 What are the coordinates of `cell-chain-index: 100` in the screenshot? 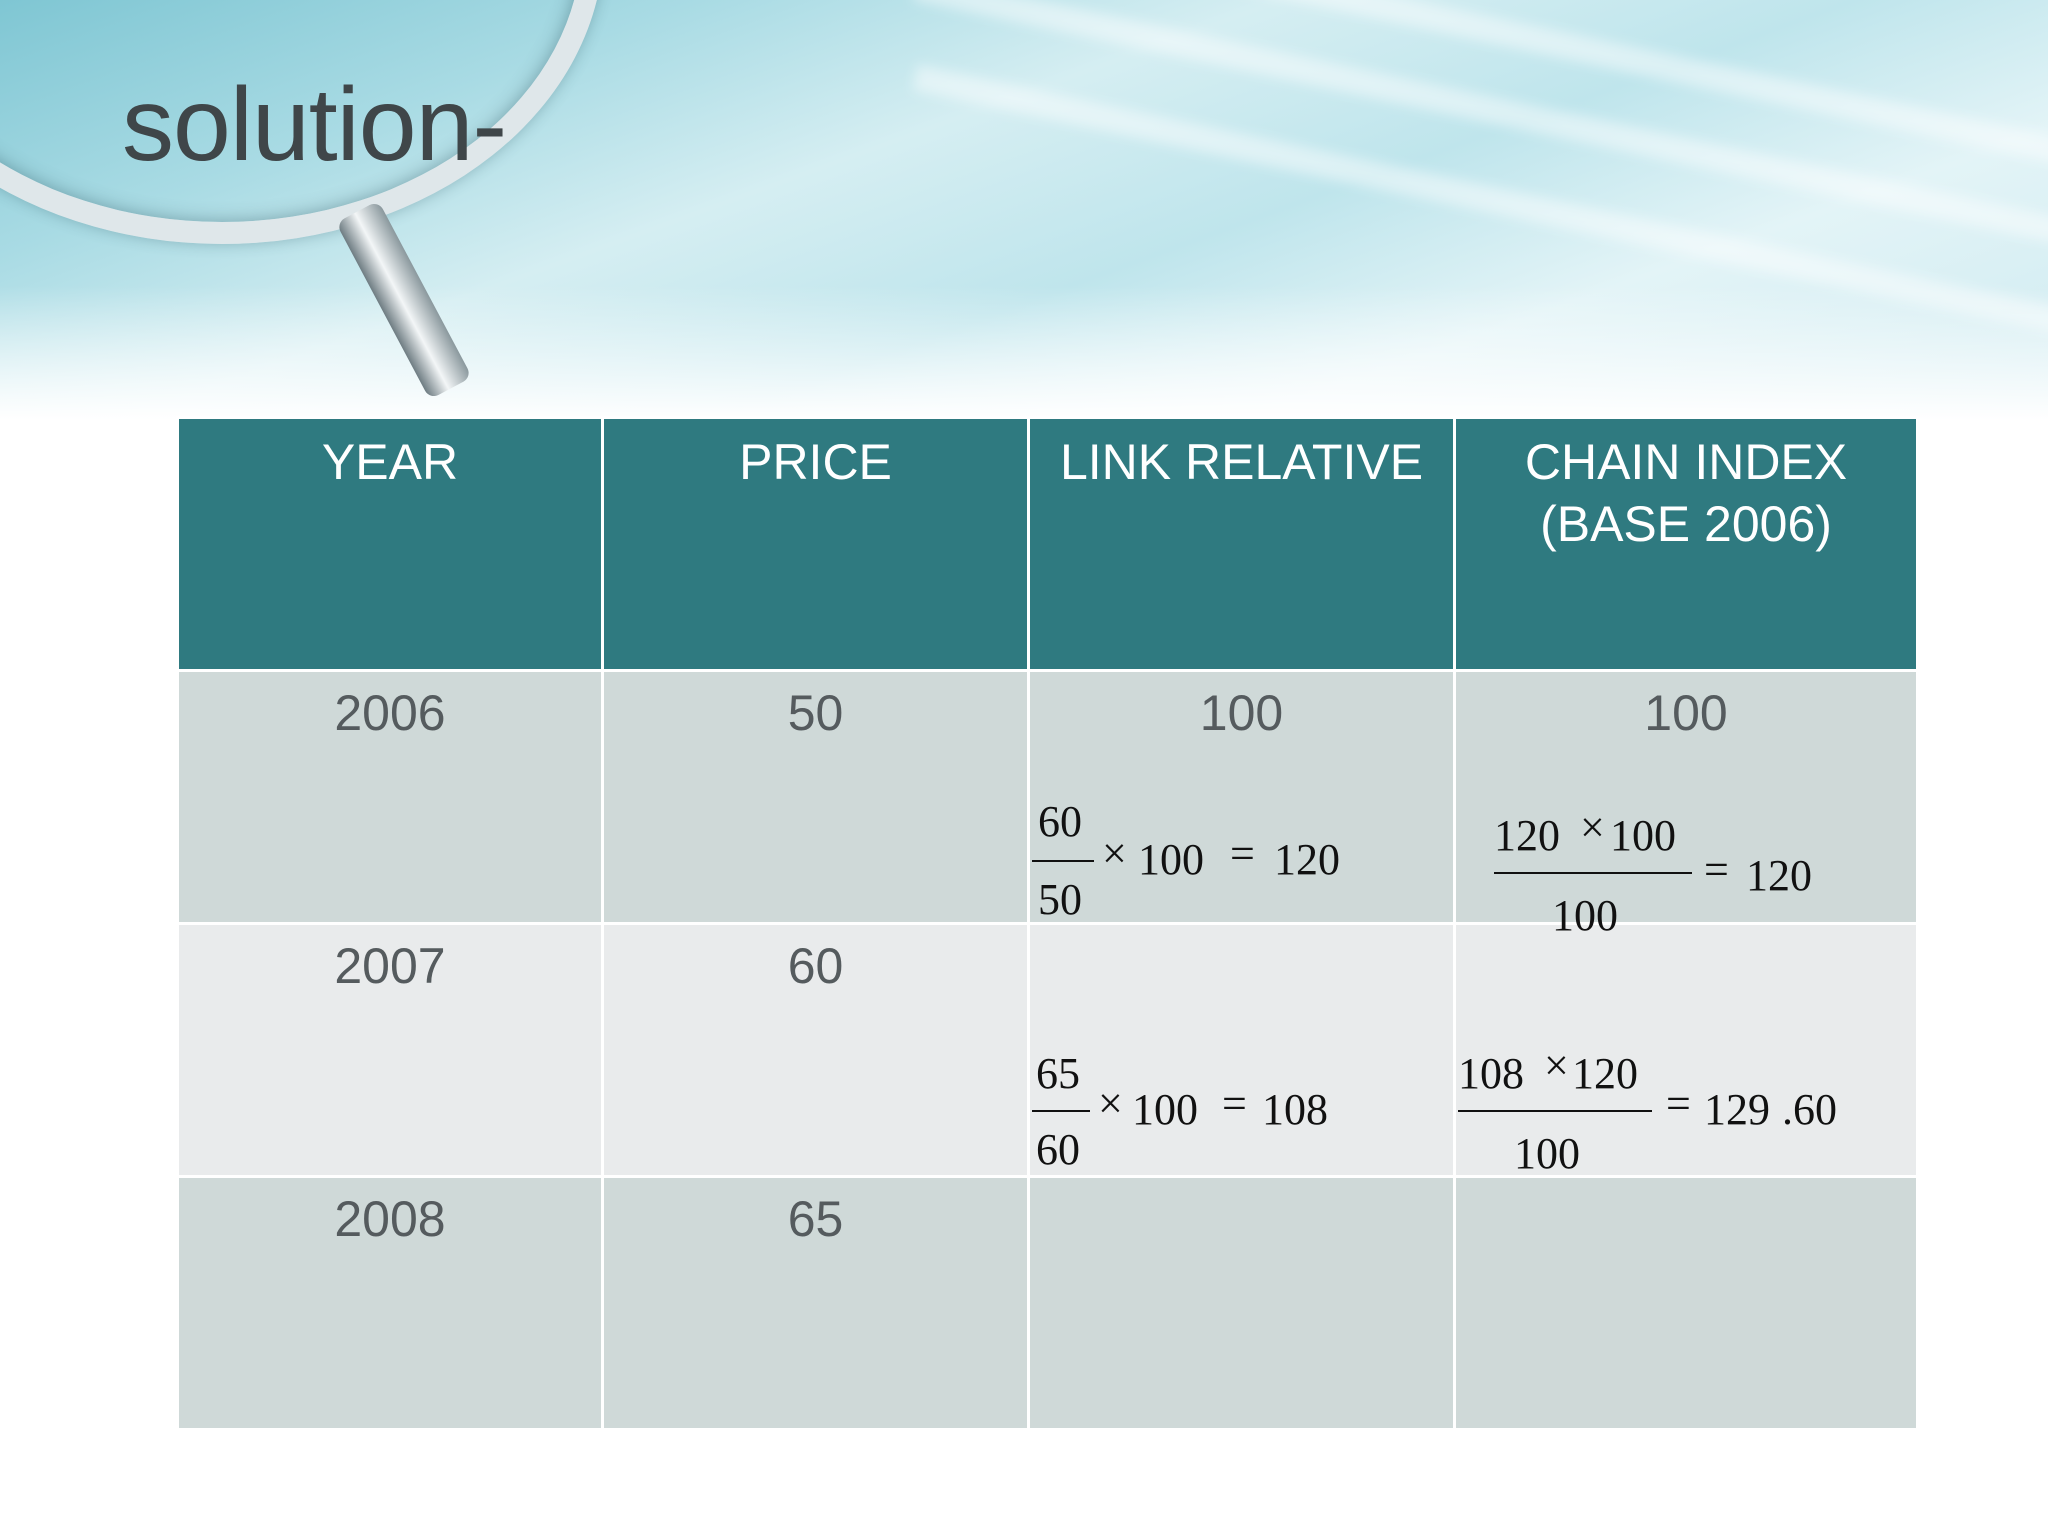 It's located at (1686, 797).